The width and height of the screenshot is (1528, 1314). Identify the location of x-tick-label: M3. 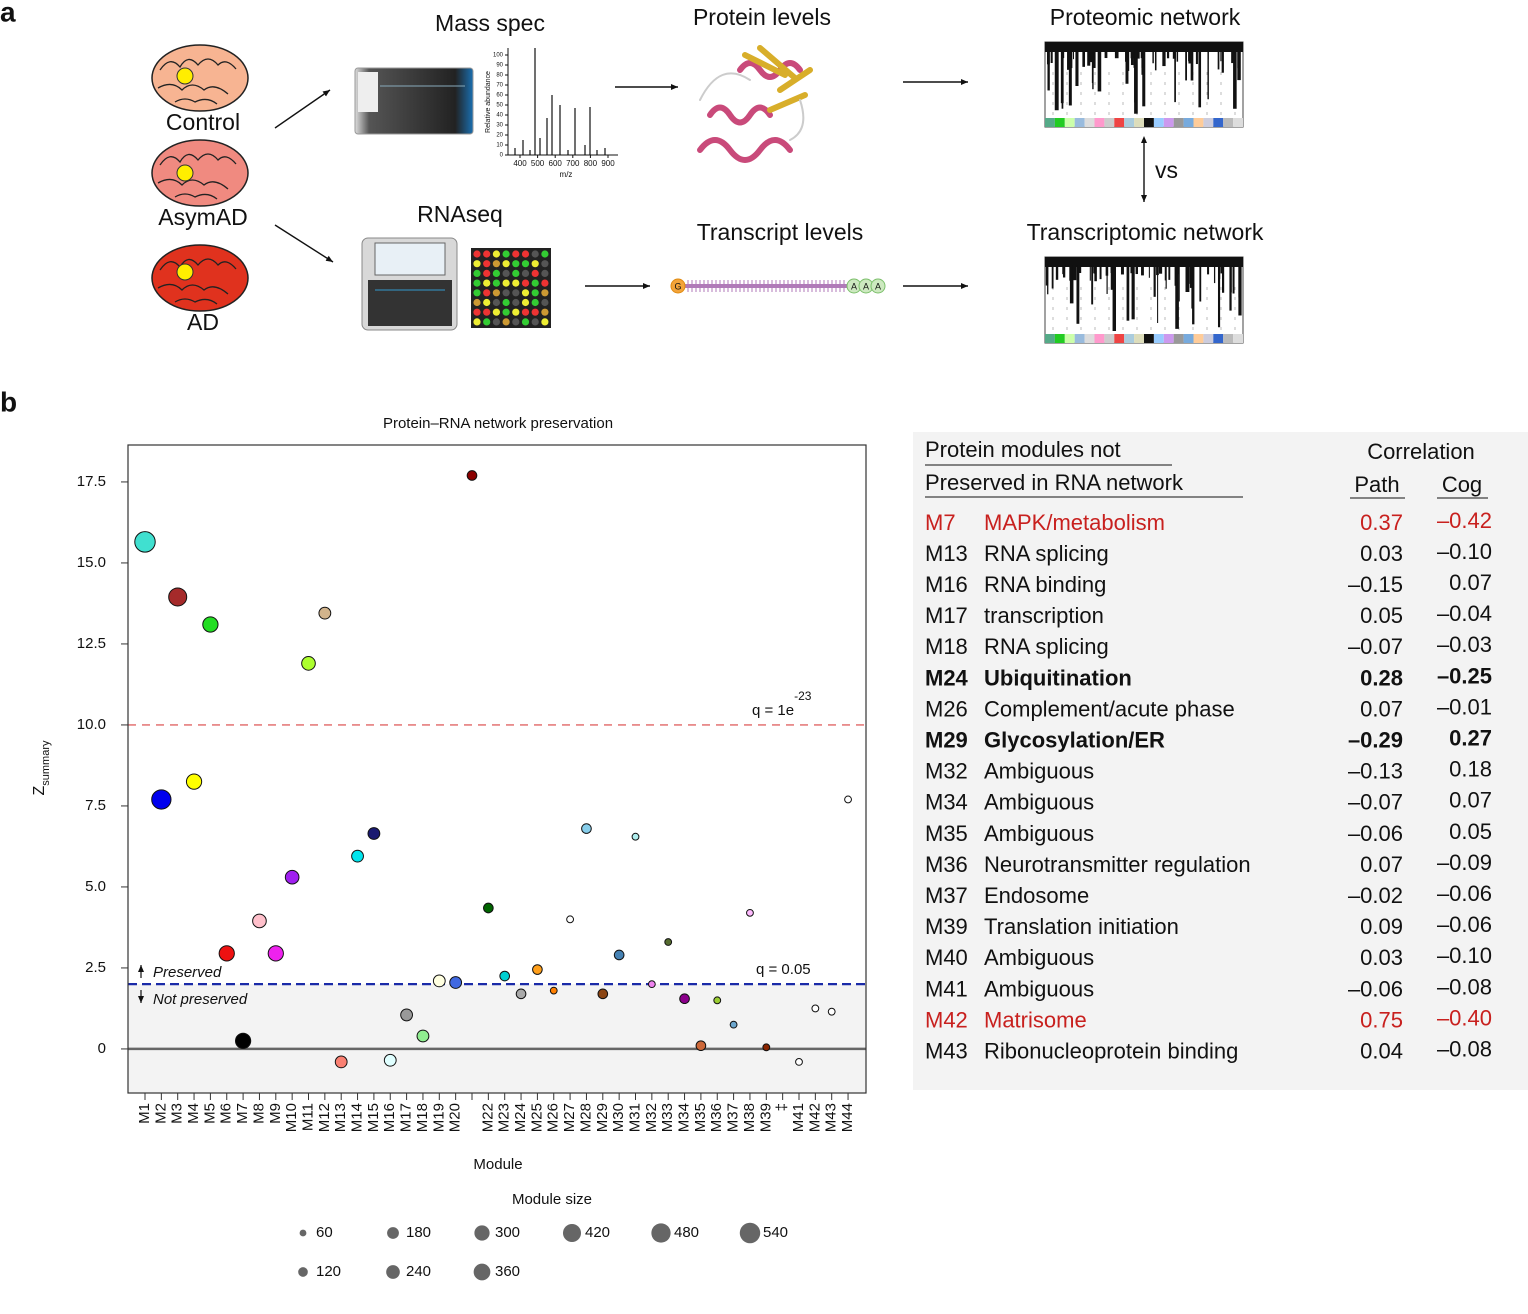
(177, 1113).